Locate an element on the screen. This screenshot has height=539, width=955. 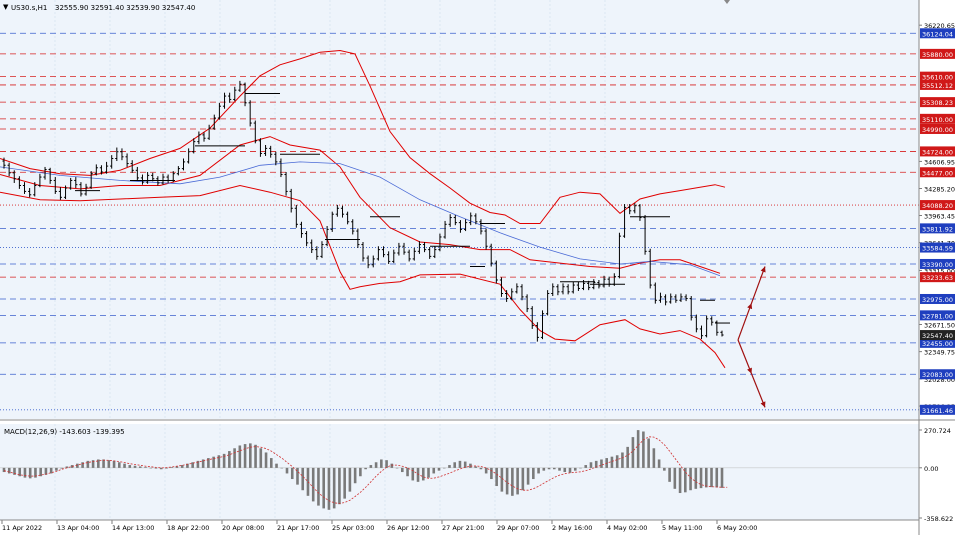
price-tag-label: 35880.00 is located at coordinates (937, 55).